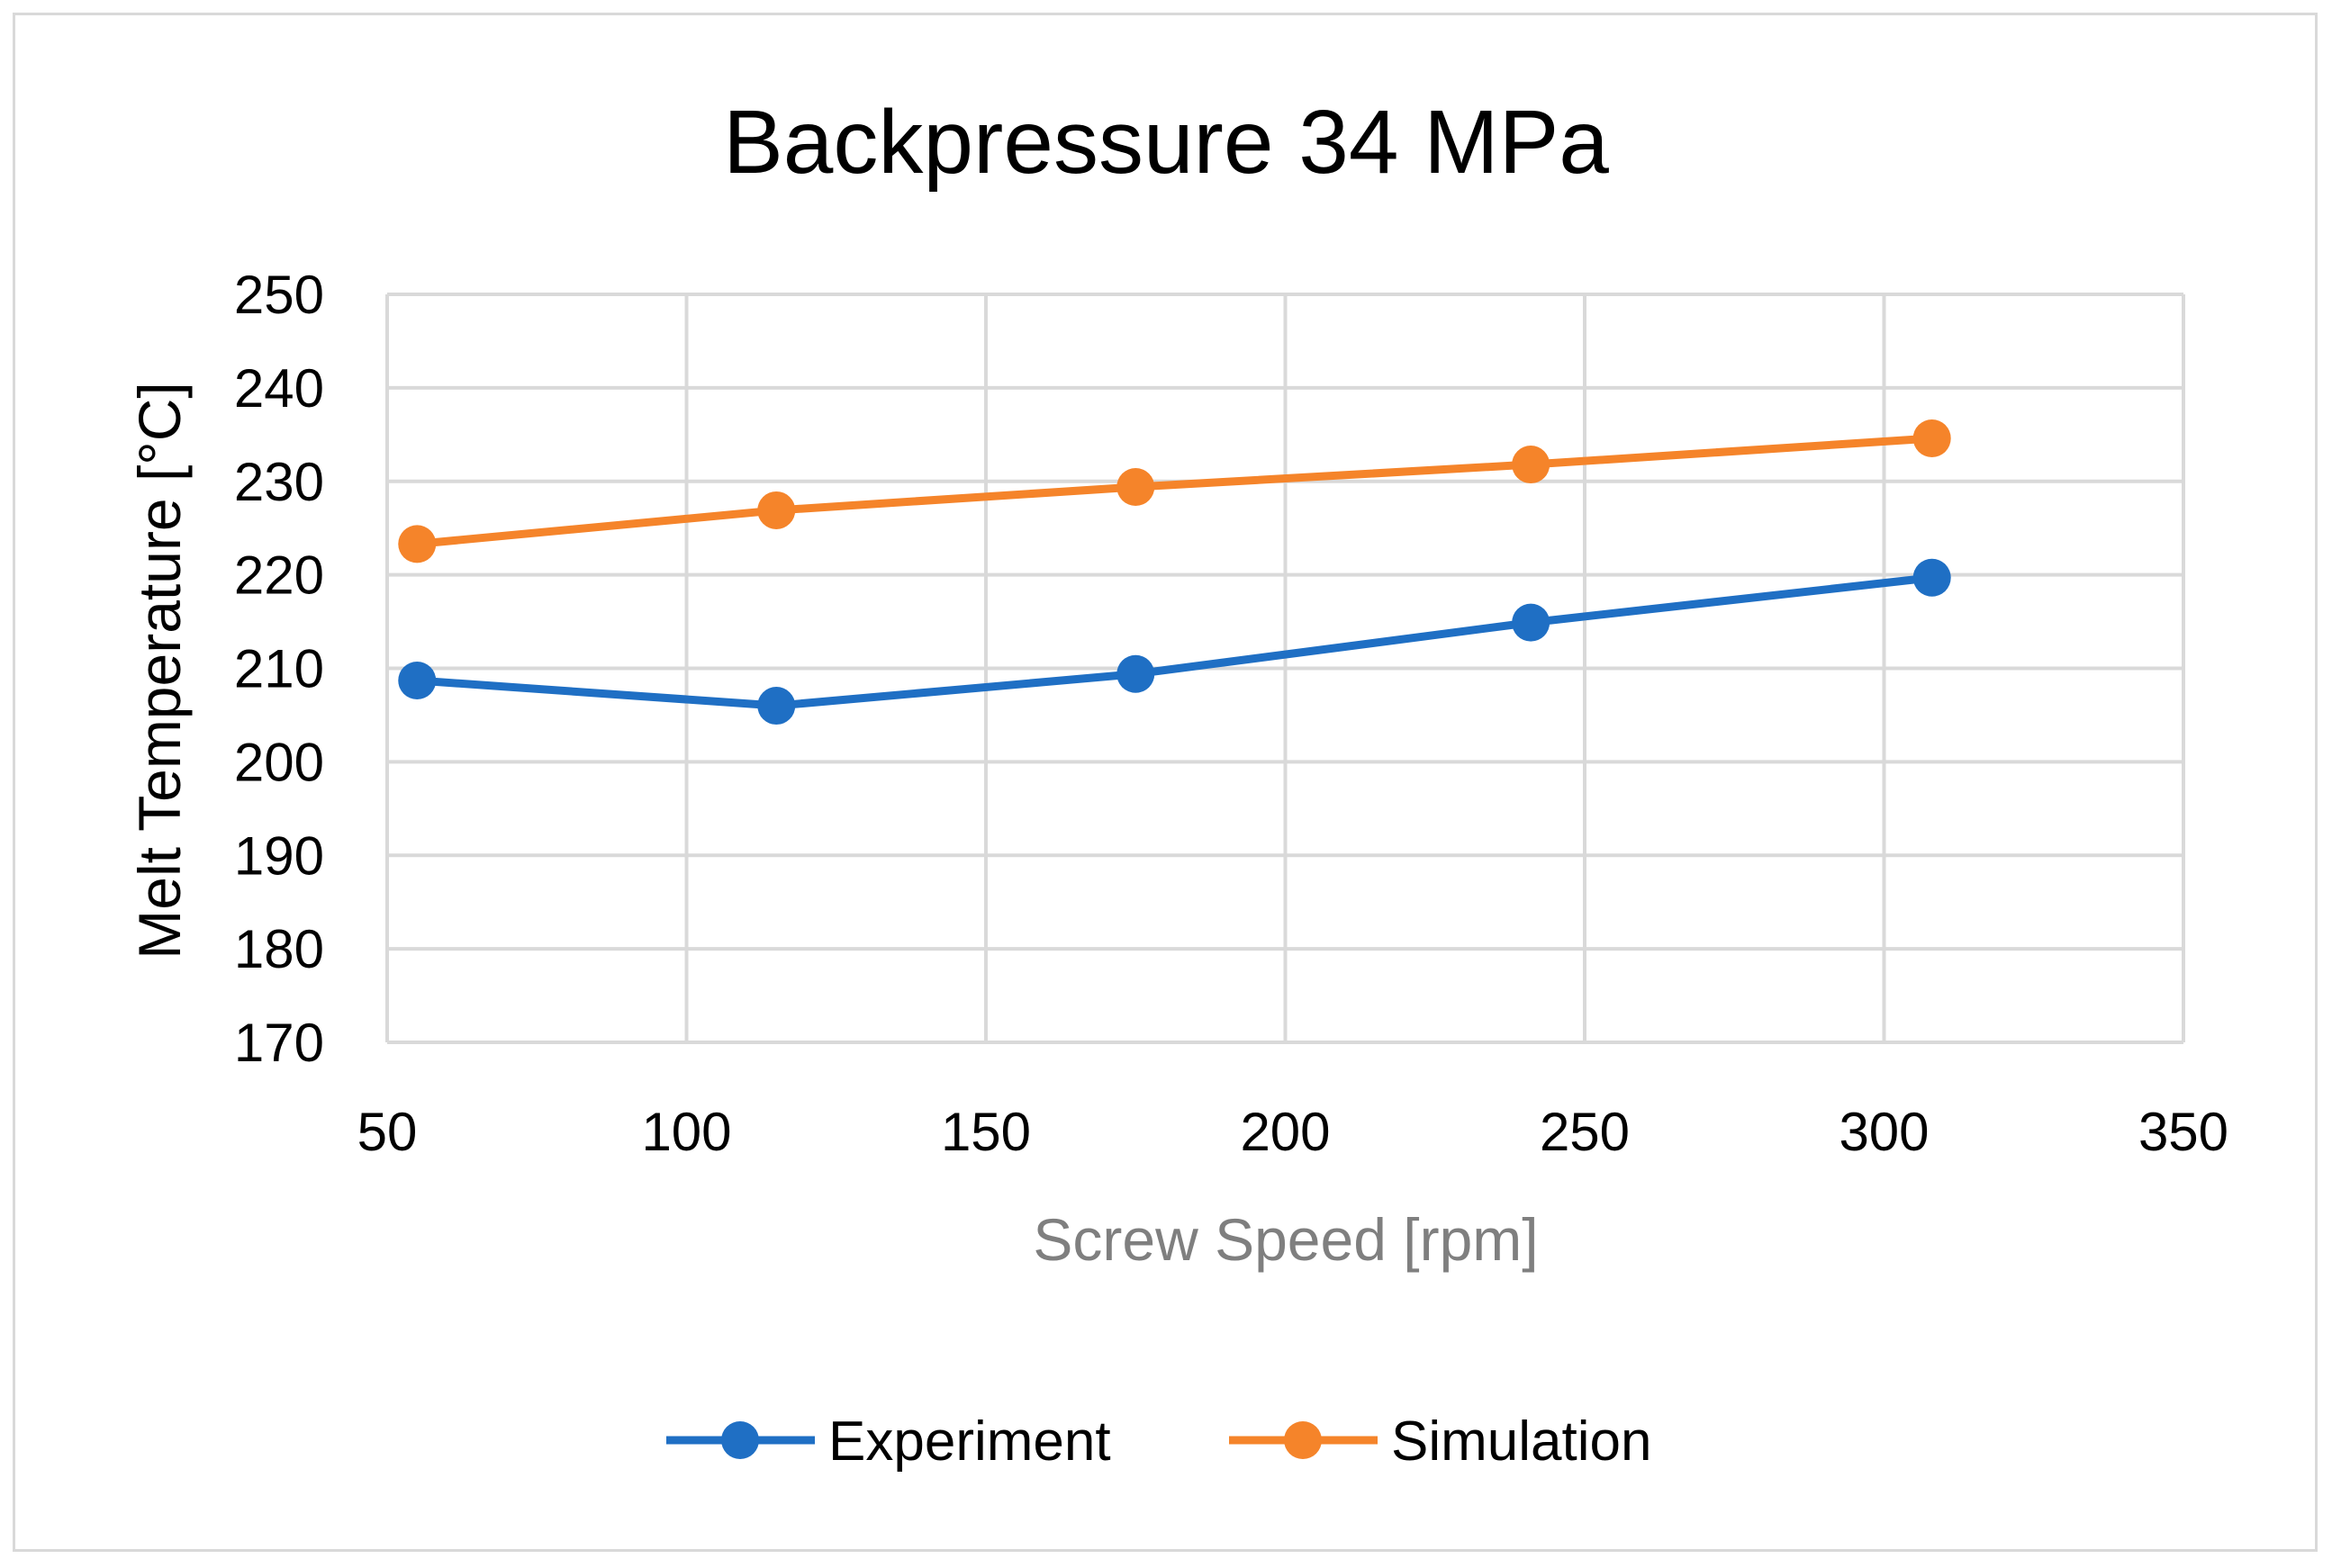 The height and width of the screenshot is (1568, 2332). I want to click on y-tick-label: 230, so click(279, 482).